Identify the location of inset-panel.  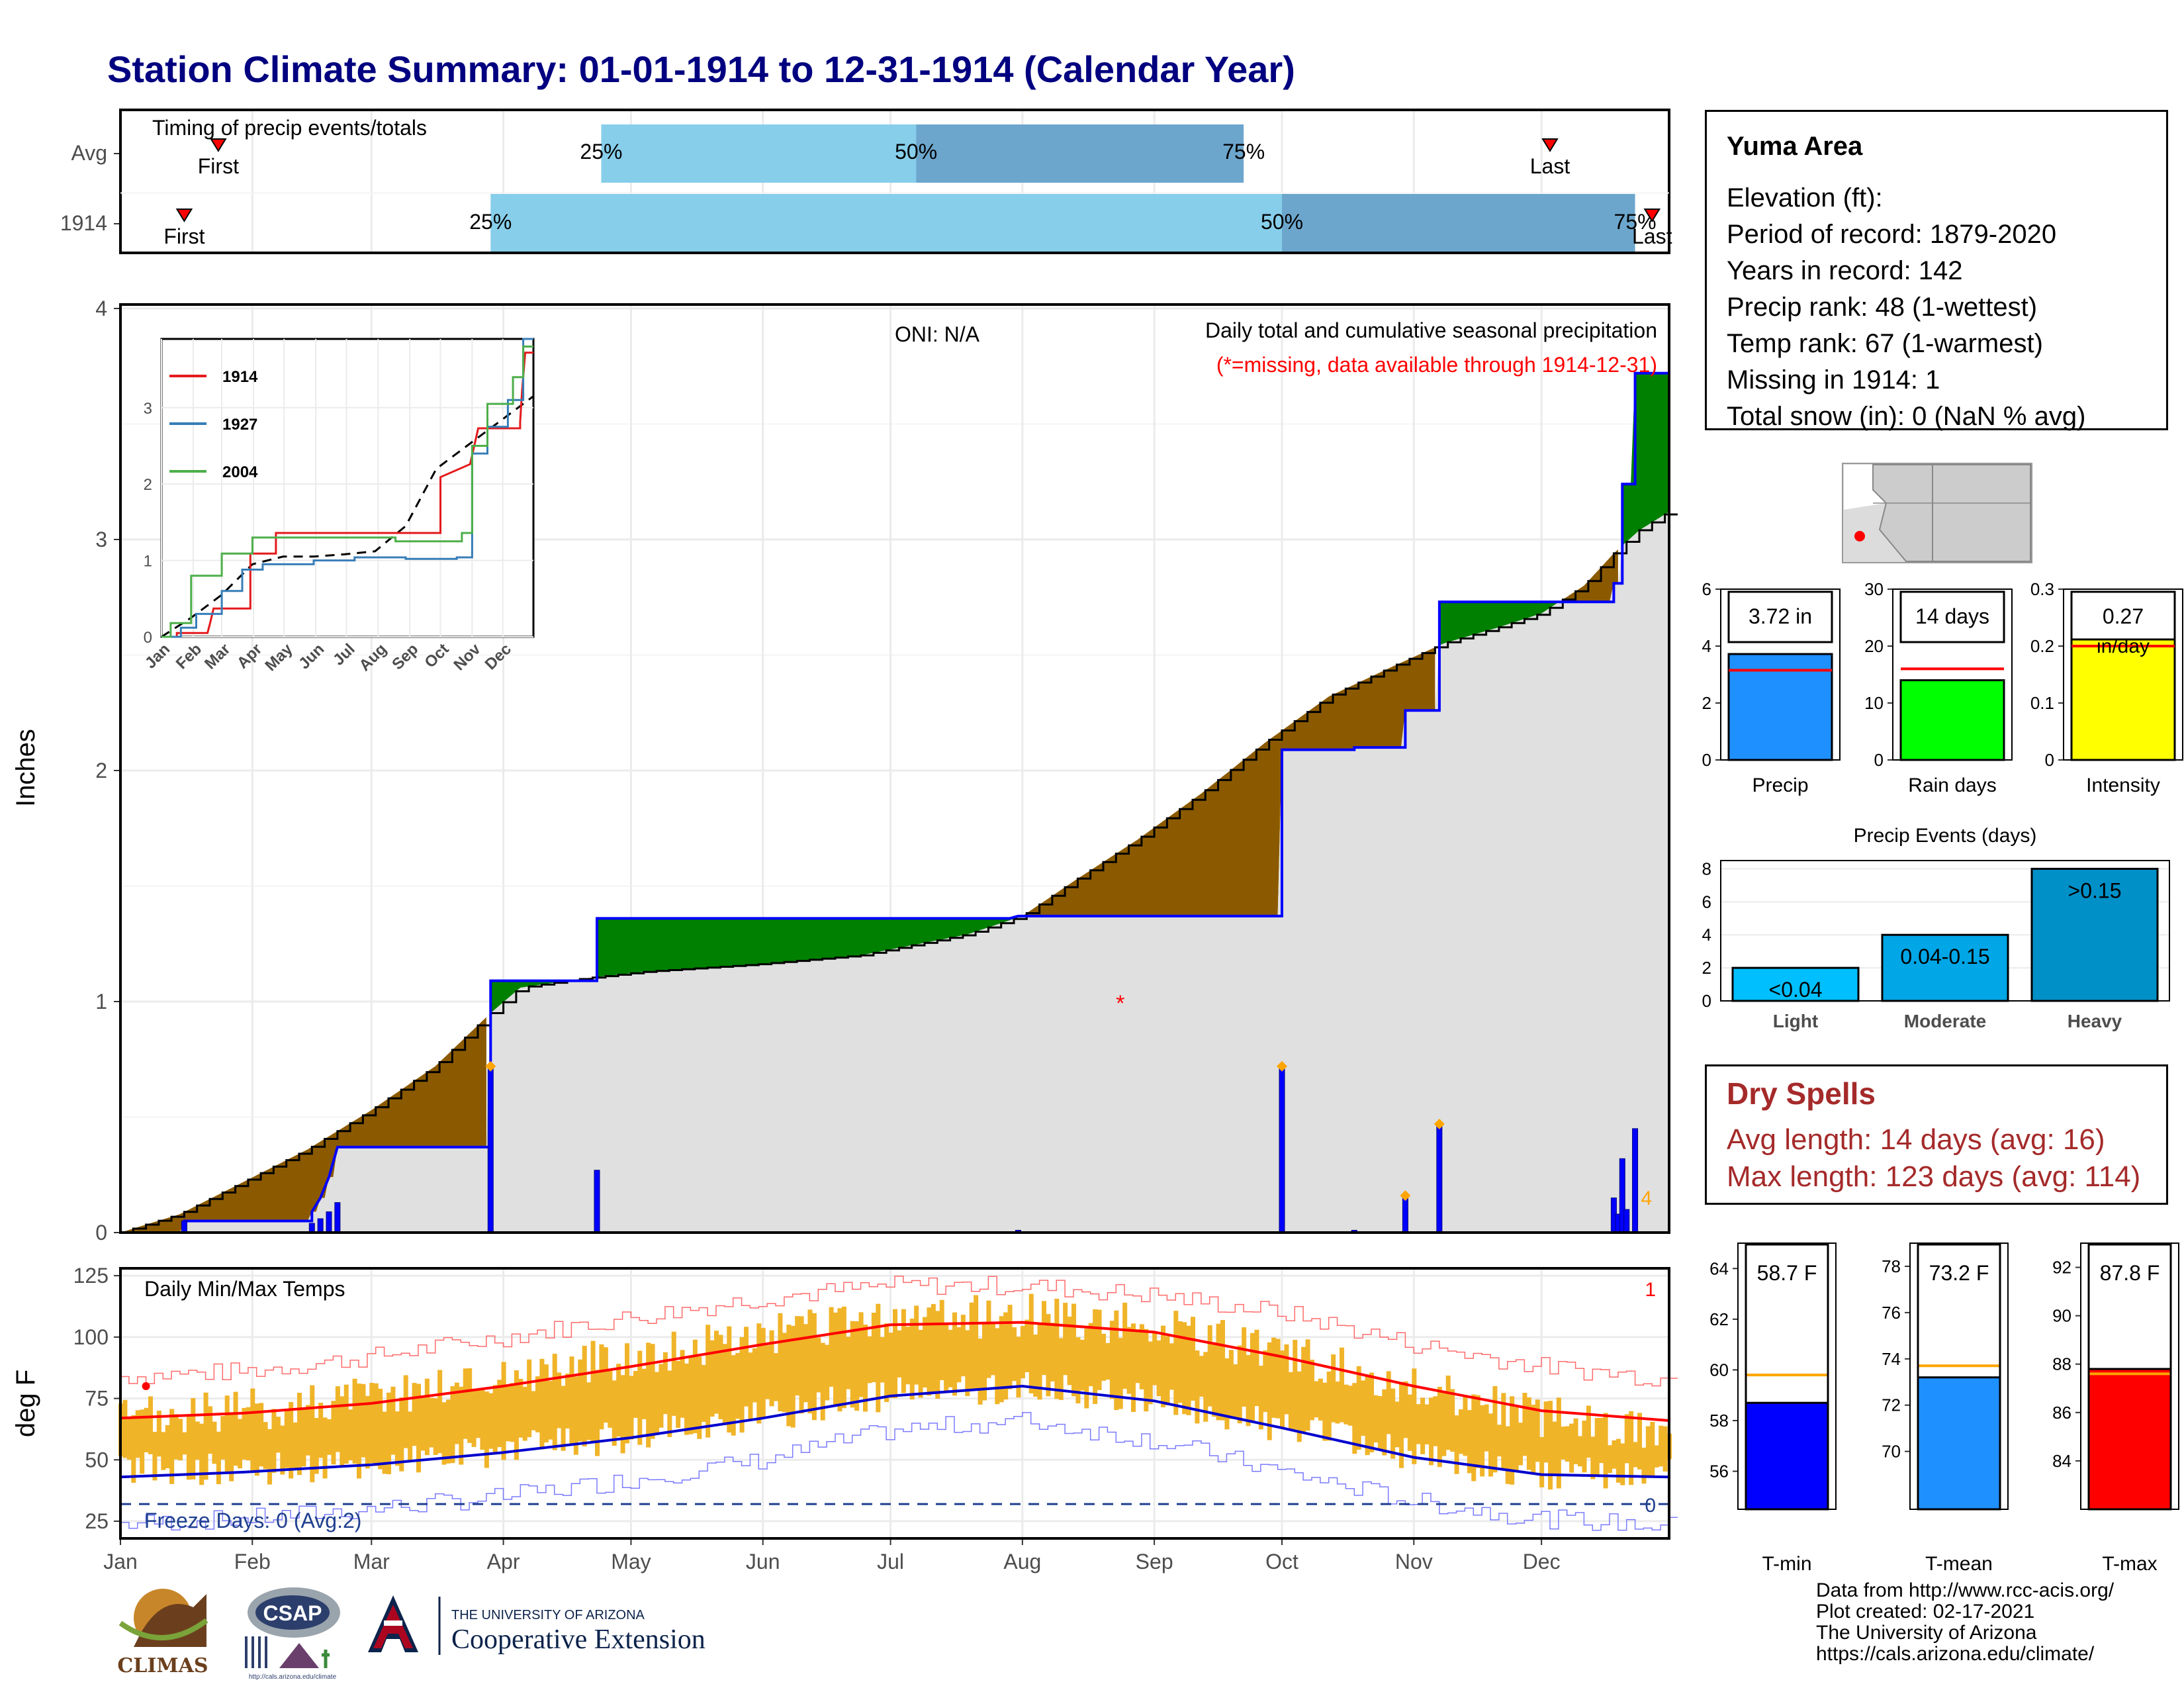
(348, 488).